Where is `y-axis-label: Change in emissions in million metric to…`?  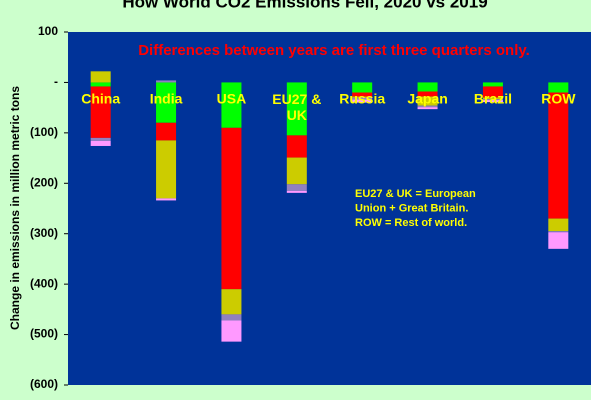
y-axis-label: Change in emissions in million metric to… is located at coordinates (15, 208).